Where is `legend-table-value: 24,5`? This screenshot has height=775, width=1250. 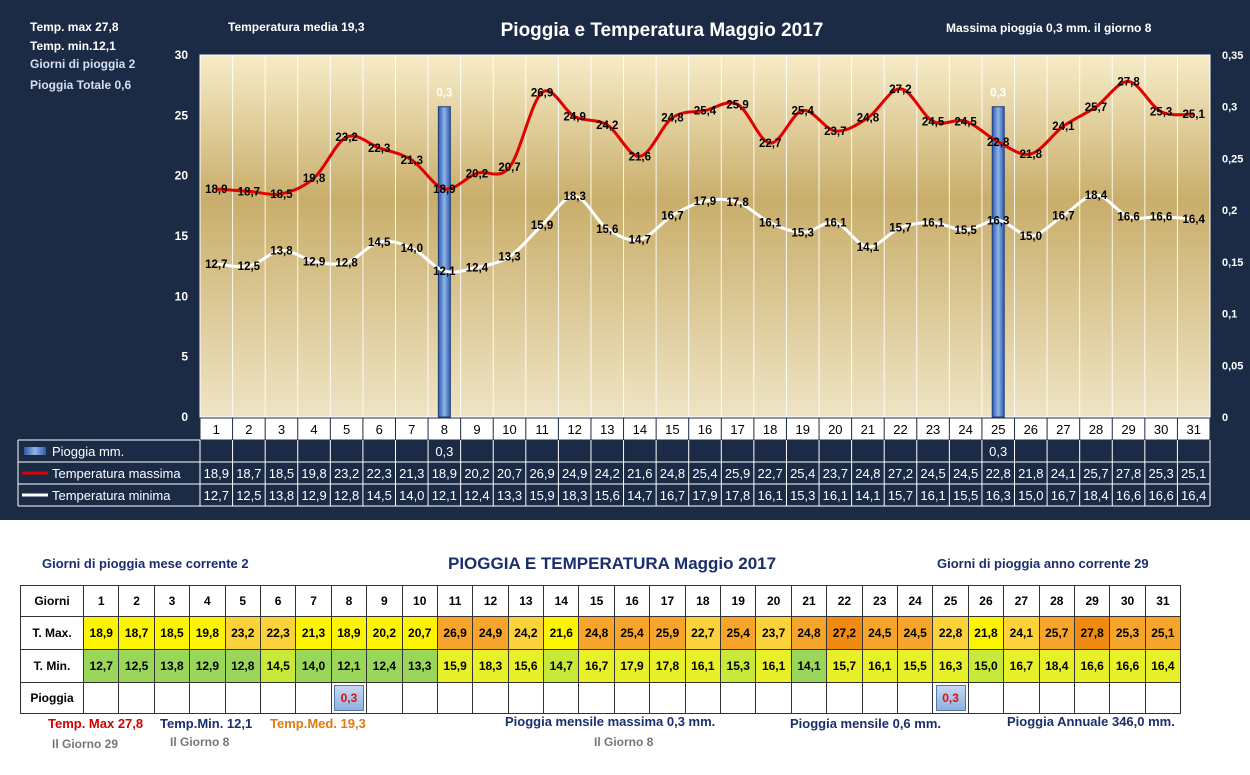 legend-table-value: 24,5 is located at coordinates (932, 473).